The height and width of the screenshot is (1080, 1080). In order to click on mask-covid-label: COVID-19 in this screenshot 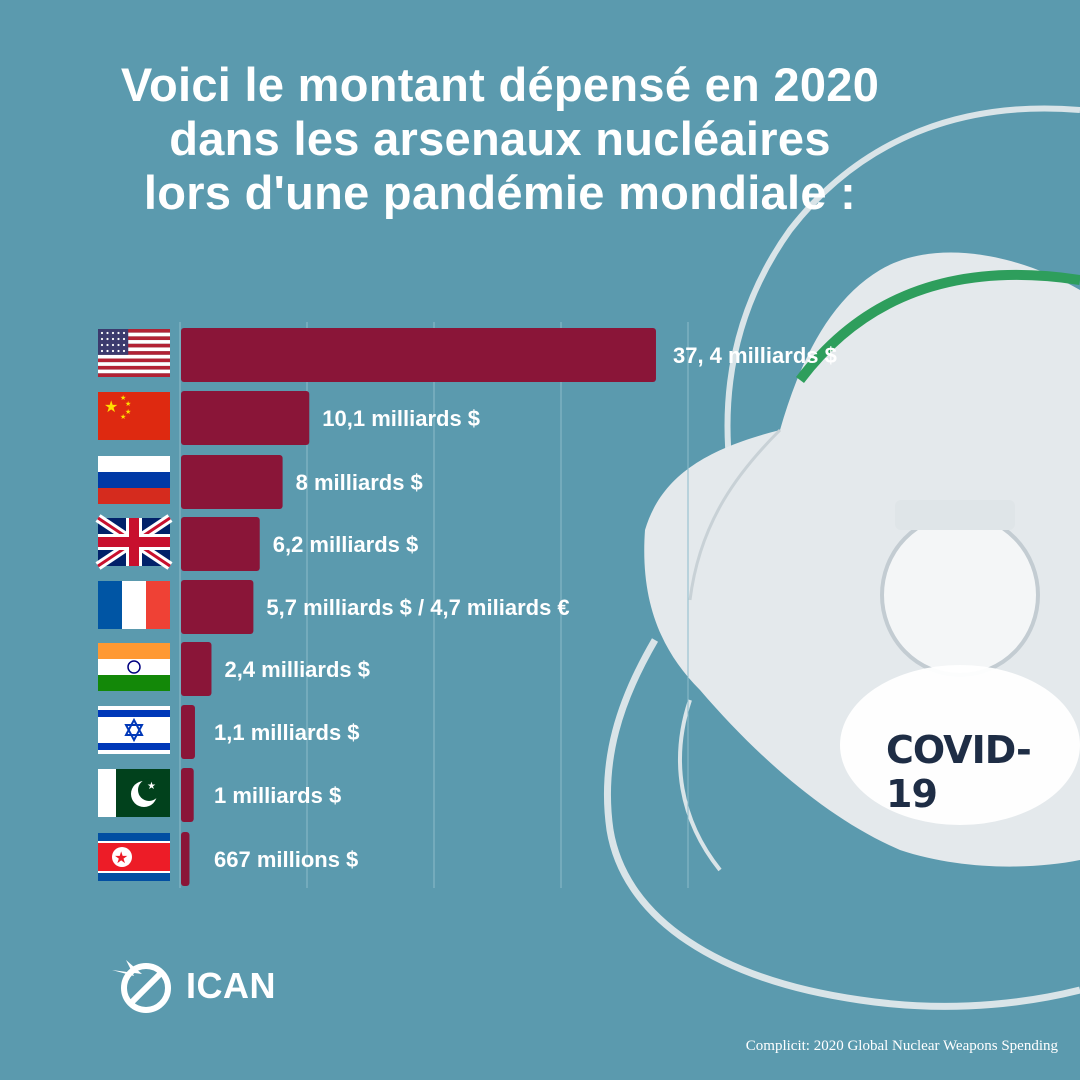, I will do `click(959, 772)`.